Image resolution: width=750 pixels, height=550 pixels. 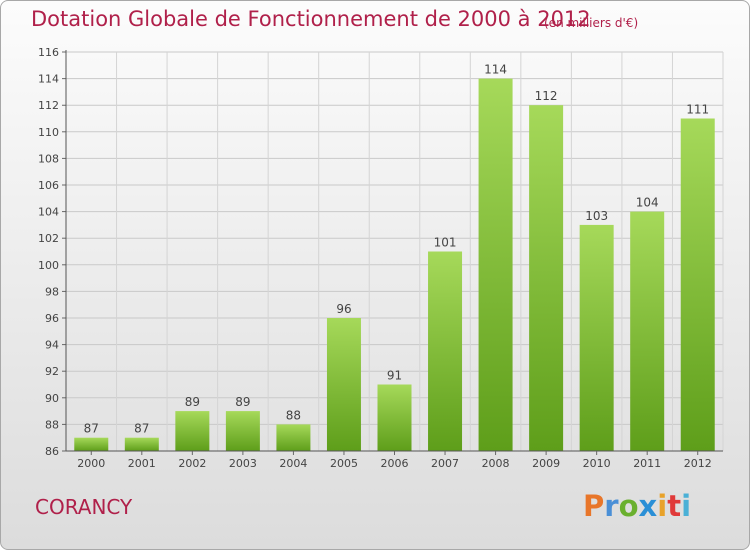 I want to click on x-tick-label: 2011, so click(x=647, y=463).